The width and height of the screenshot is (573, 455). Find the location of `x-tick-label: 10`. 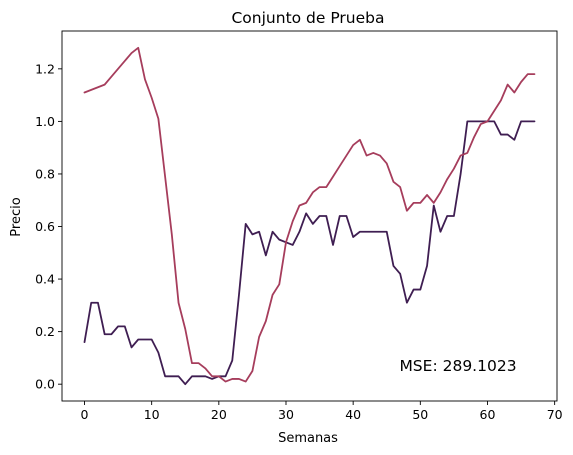

x-tick-label: 10 is located at coordinates (152, 414).